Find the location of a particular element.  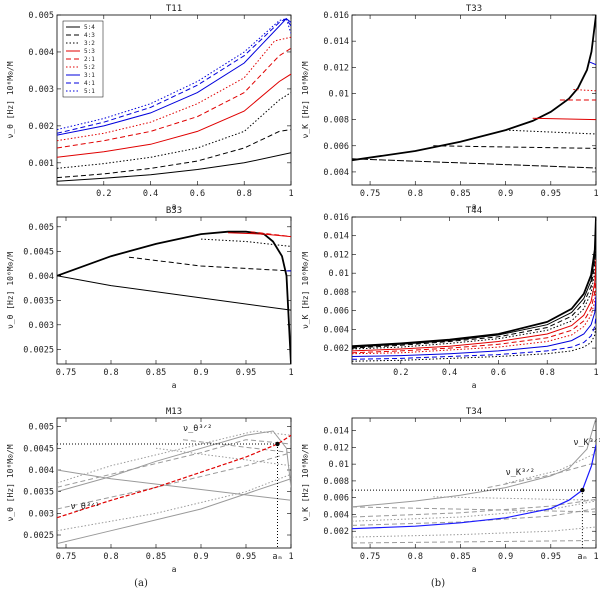

series-line-r5 is located at coordinates (584, 90).